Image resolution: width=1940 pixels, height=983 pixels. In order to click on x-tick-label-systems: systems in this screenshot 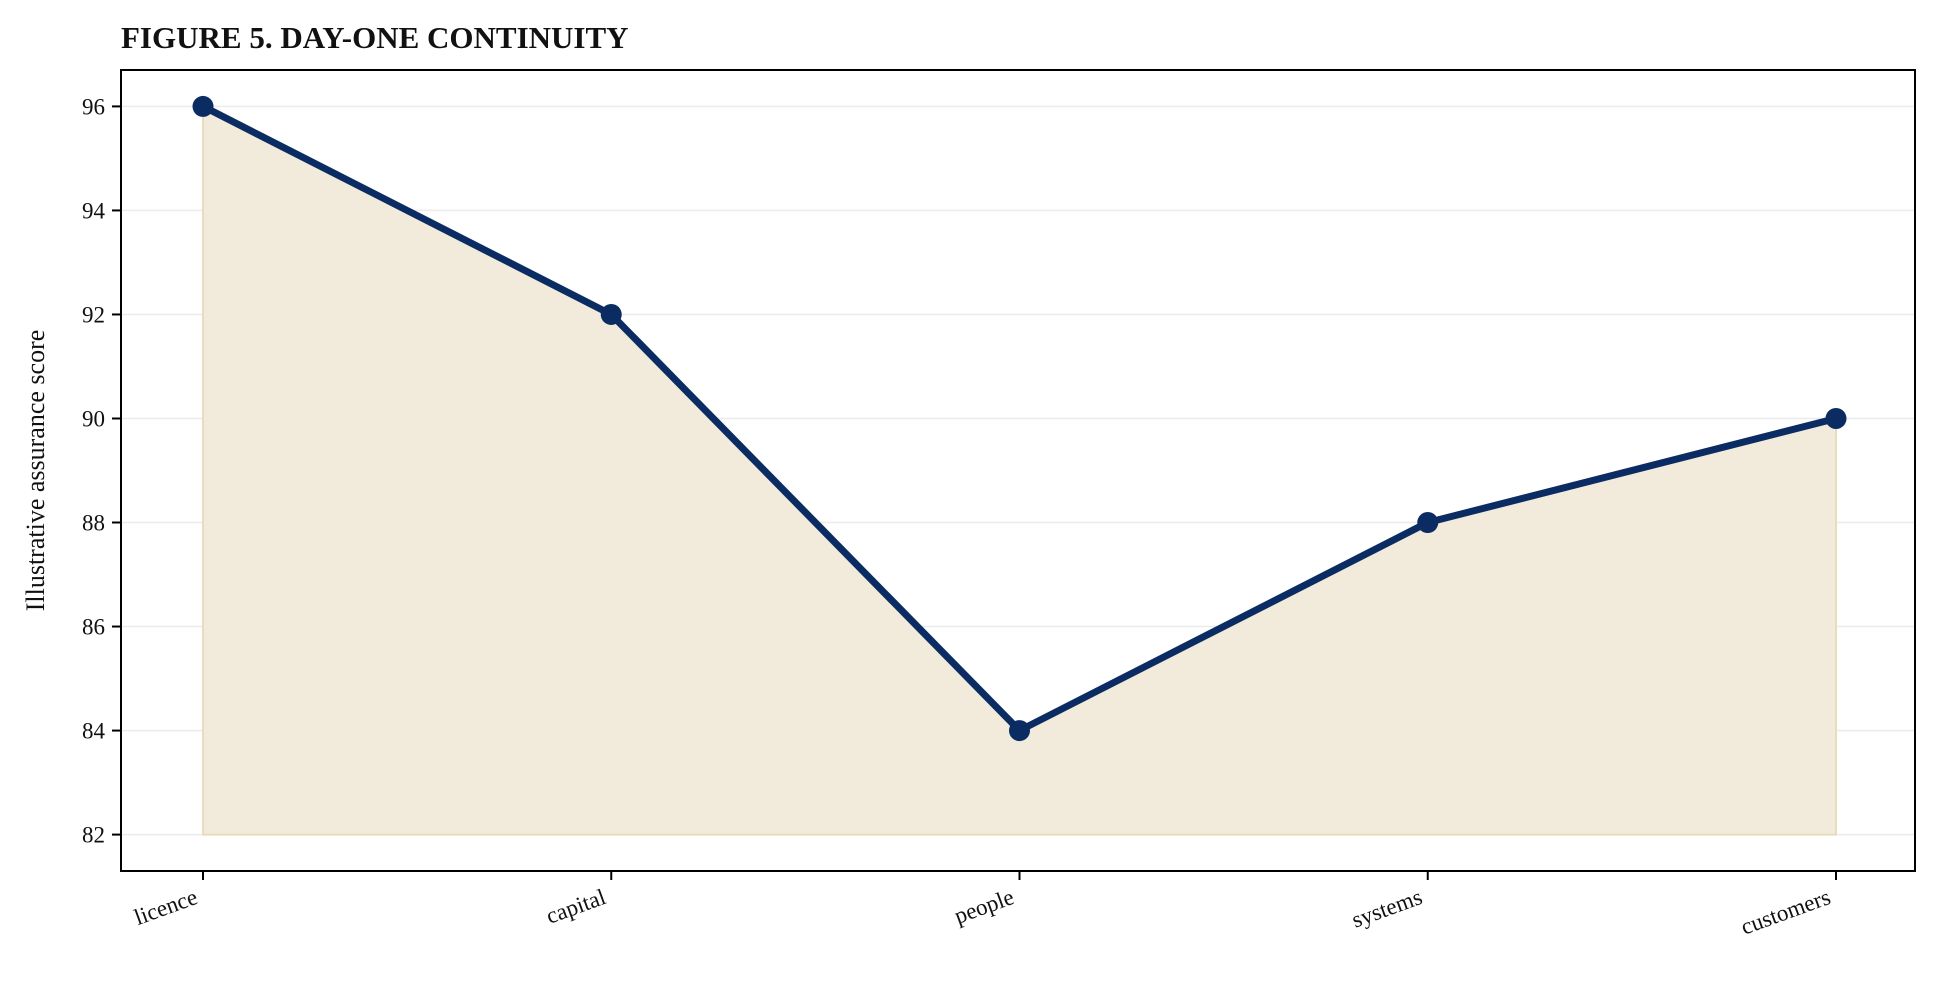, I will do `click(1386, 908)`.